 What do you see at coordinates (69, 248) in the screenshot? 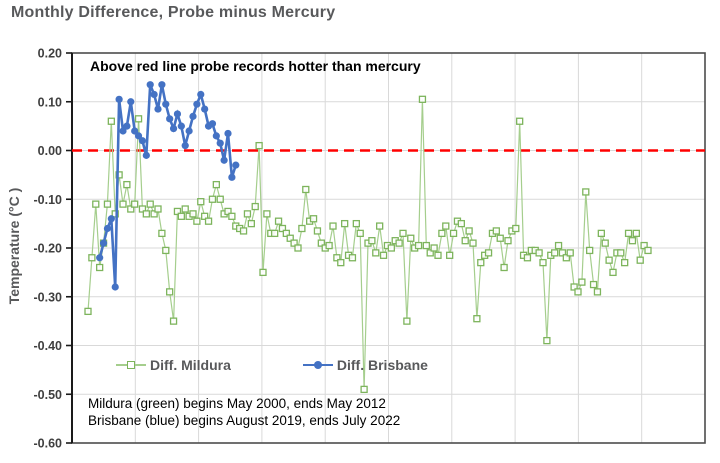
I see `y-axis` at bounding box center [69, 248].